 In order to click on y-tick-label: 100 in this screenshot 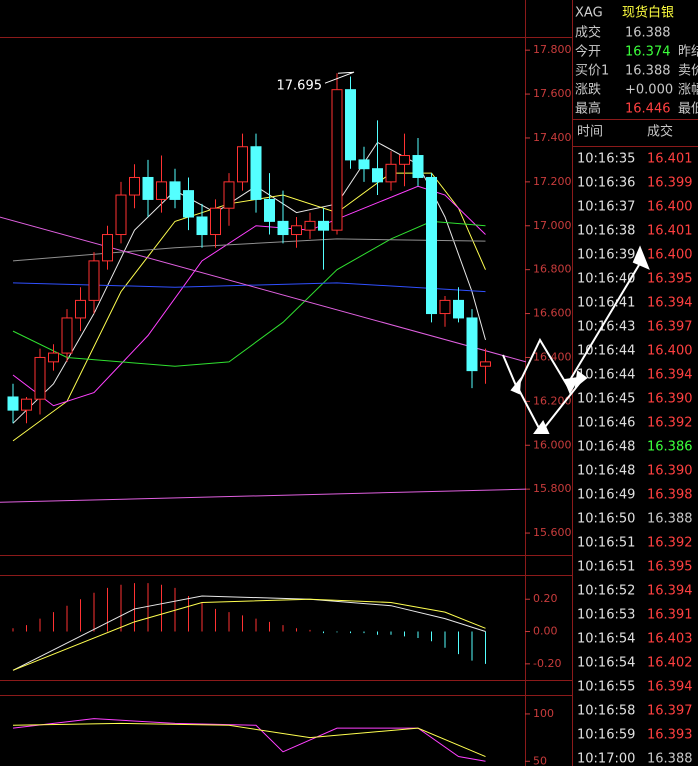, I will do `click(543, 713)`.